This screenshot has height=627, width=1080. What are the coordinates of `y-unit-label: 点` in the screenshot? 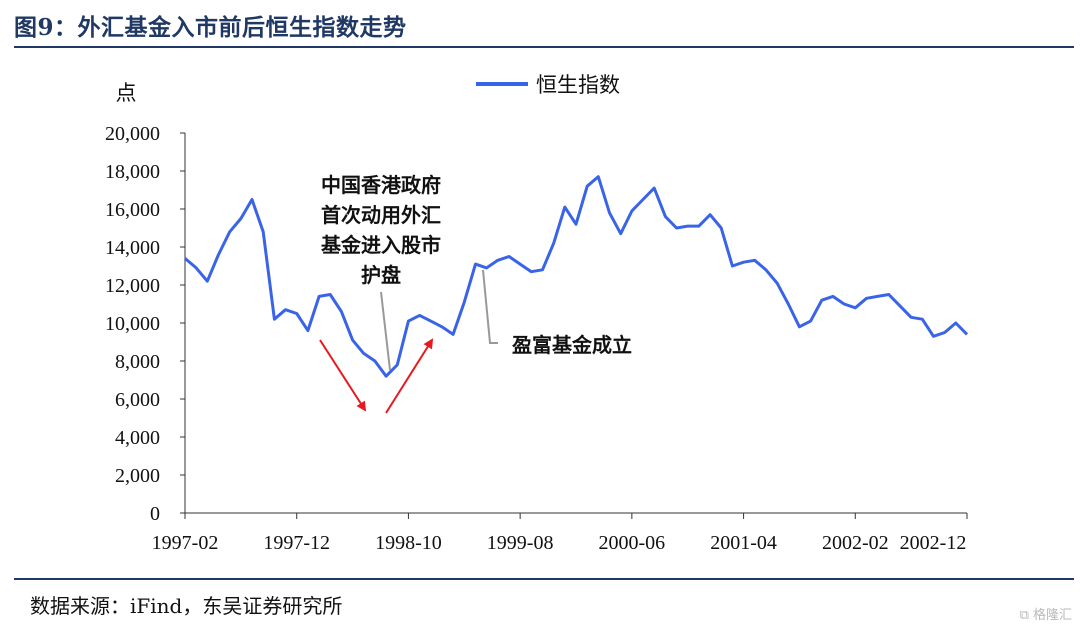 It's located at (126, 93).